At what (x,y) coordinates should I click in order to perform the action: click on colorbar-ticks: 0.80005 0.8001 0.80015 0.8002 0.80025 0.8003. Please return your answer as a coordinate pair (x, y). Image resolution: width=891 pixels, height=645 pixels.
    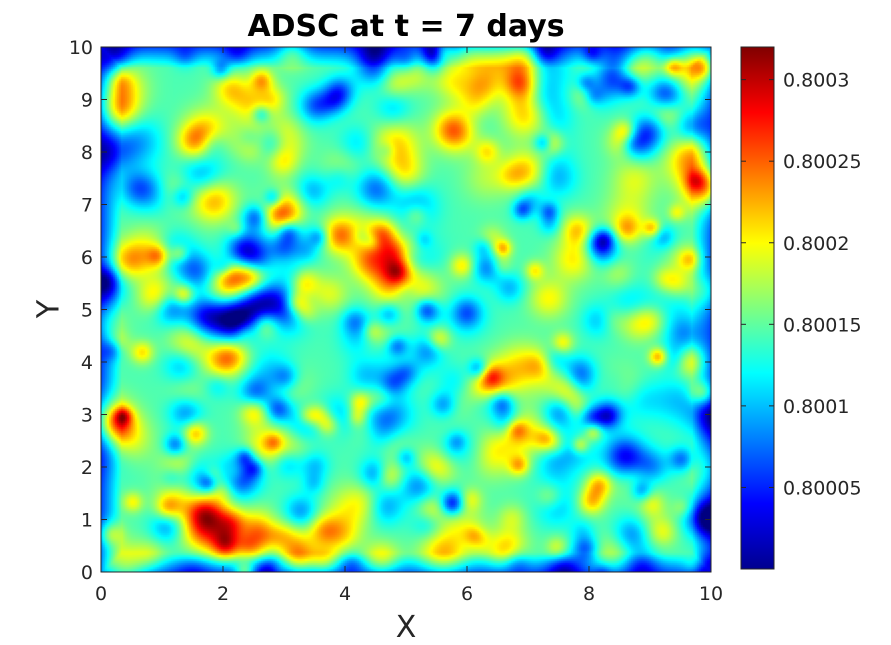
    Looking at the image, I should click on (801, 284).